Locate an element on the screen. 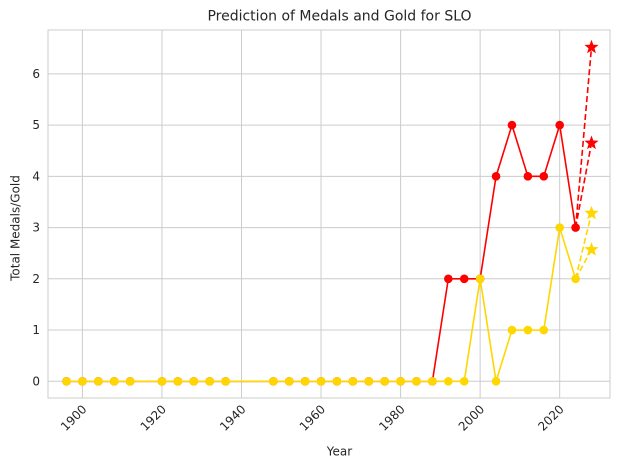 Image resolution: width=630 pixels, height=470 pixels. y-tick-label: 0 is located at coordinates (36, 381).